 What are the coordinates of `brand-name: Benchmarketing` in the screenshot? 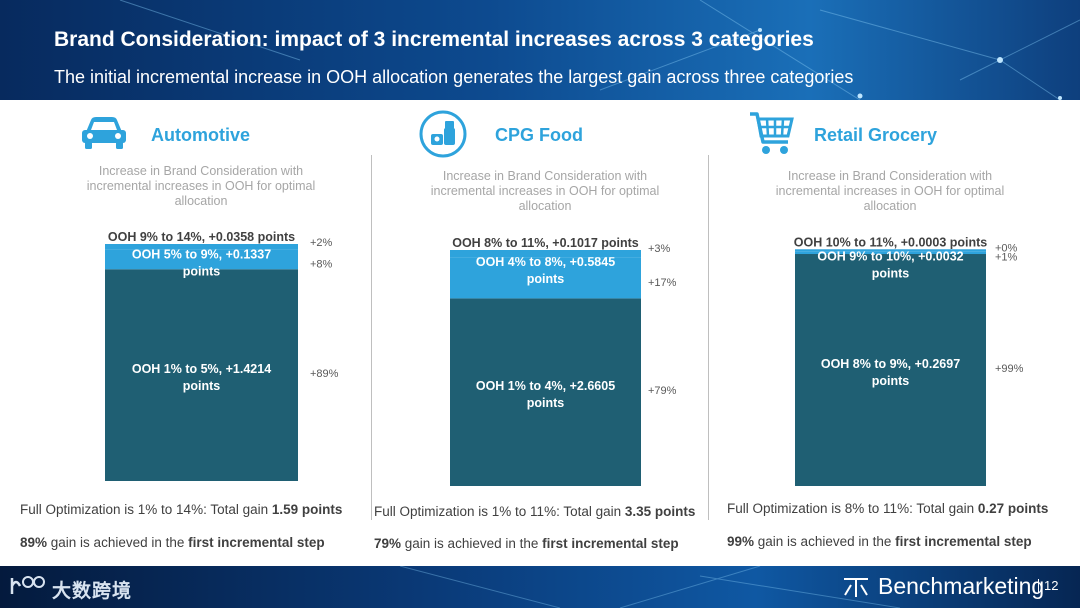 It's located at (961, 586).